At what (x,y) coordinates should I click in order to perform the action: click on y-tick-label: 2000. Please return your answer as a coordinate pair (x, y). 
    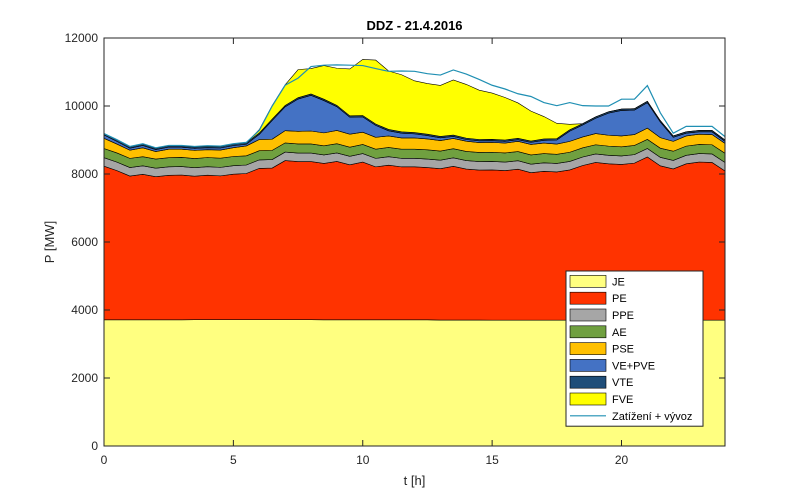
    Looking at the image, I should click on (84, 378).